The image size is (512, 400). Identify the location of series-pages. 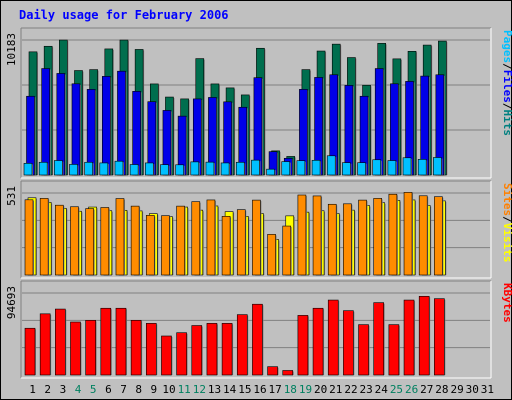
(233, 165).